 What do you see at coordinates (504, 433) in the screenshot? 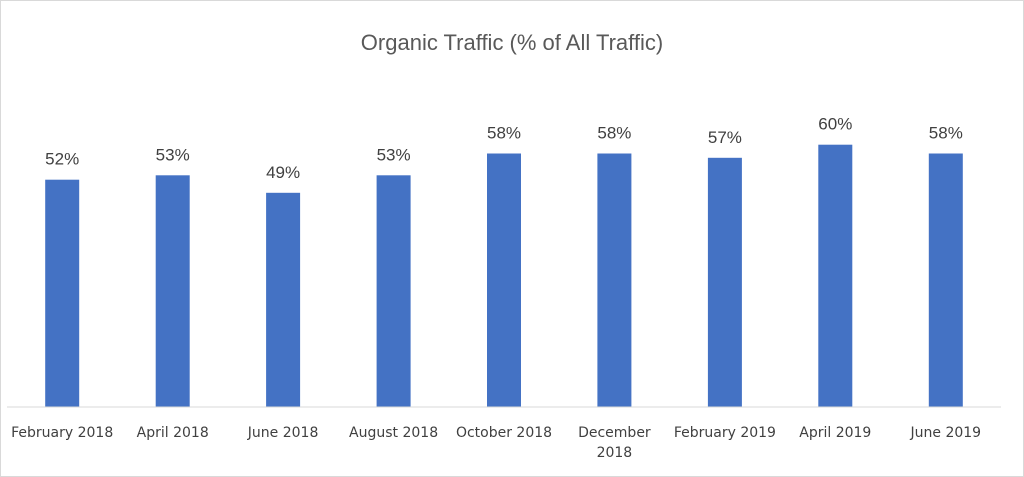
I see `category-label-5: October 2018` at bounding box center [504, 433].